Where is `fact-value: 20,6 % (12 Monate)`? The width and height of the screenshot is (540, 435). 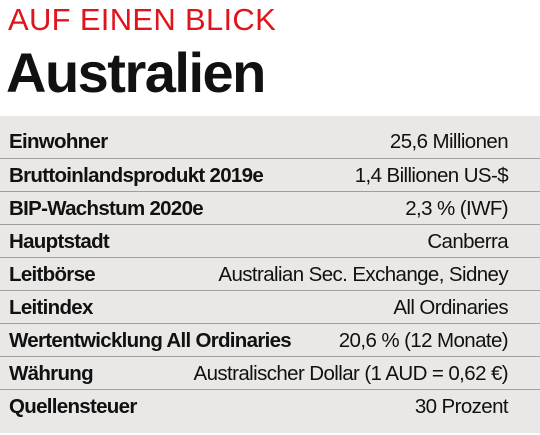 fact-value: 20,6 % (12 Monate) is located at coordinates (423, 340).